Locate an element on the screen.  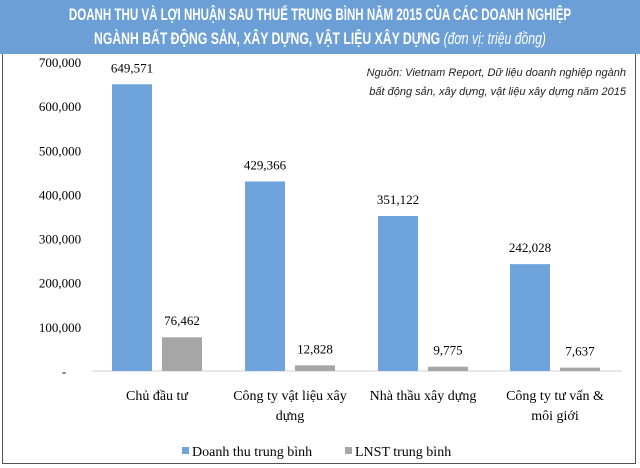
legend-item-revenue: Doanh thu trung bình is located at coordinates (252, 452).